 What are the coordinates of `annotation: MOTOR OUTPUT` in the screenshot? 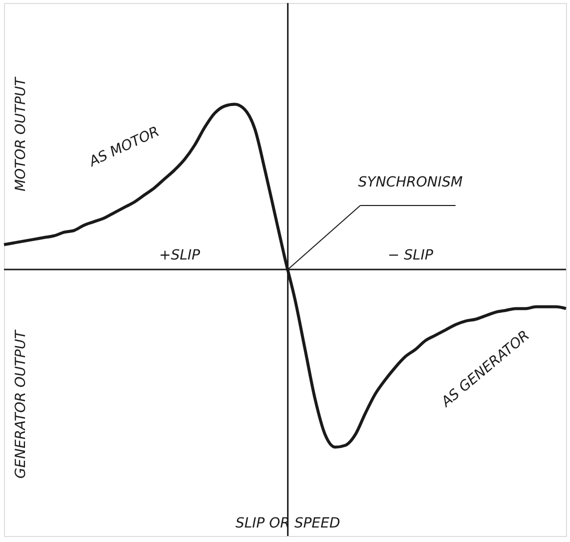 It's located at (21, 134).